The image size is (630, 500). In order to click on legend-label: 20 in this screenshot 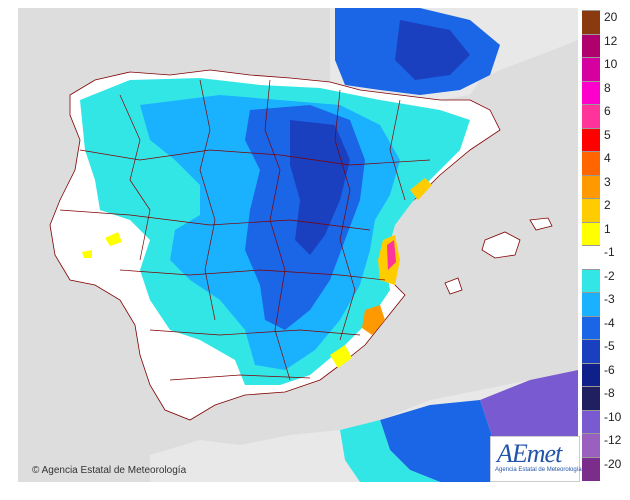, I will do `click(611, 17)`.